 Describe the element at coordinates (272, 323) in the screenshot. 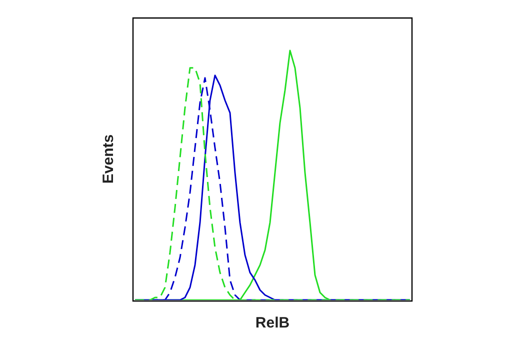

I see `x-axis-title: RelB` at that location.